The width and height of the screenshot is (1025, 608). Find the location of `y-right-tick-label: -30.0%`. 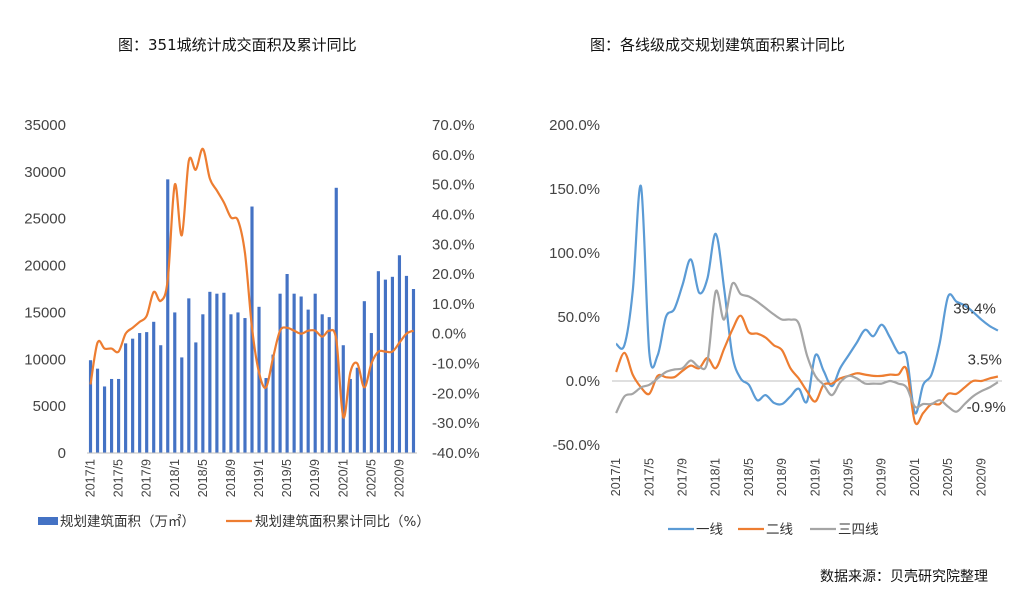

y-right-tick-label: -30.0% is located at coordinates (456, 423).